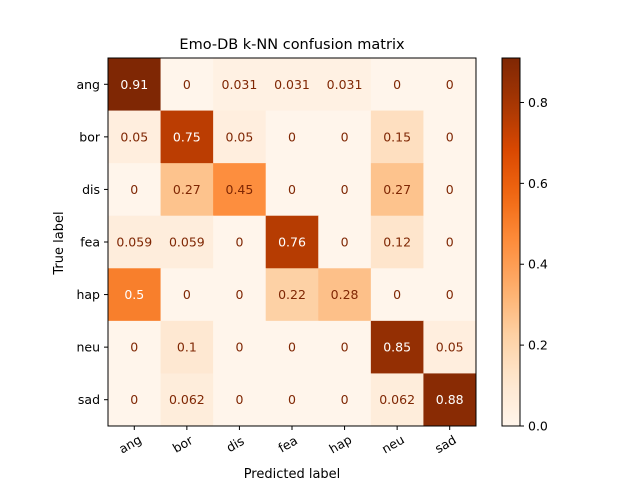 The width and height of the screenshot is (640, 480). Describe the element at coordinates (524, 245) in the screenshot. I see `colorbar: 0.0 0.2 0.4 0.6 0.8` at that location.